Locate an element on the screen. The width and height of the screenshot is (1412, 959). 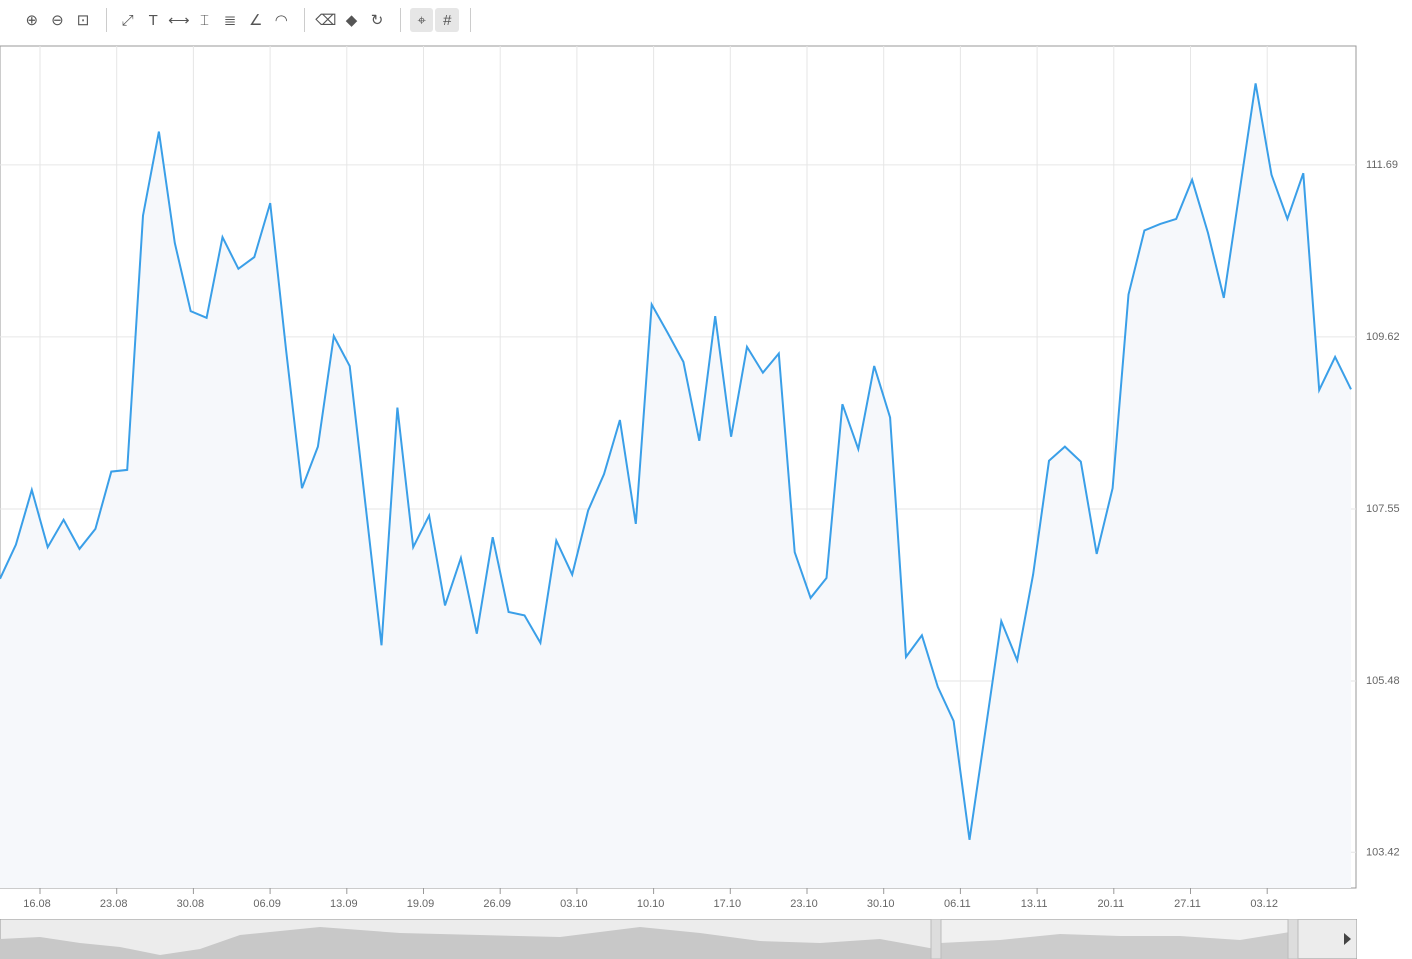
eraser-button: ⌫ is located at coordinates (326, 20).